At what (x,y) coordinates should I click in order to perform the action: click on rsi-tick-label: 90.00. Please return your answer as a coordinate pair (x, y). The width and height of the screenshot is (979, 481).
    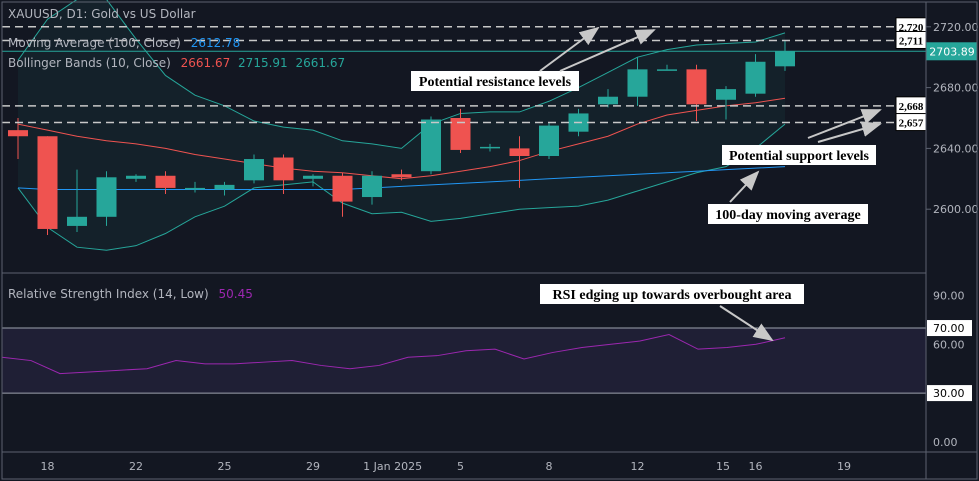
    Looking at the image, I should click on (949, 296).